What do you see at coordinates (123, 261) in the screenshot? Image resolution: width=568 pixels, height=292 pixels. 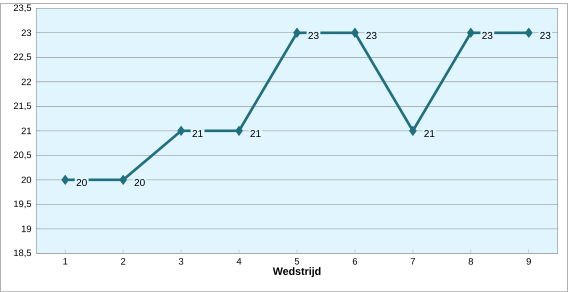 I see `x-tick-label: 2` at bounding box center [123, 261].